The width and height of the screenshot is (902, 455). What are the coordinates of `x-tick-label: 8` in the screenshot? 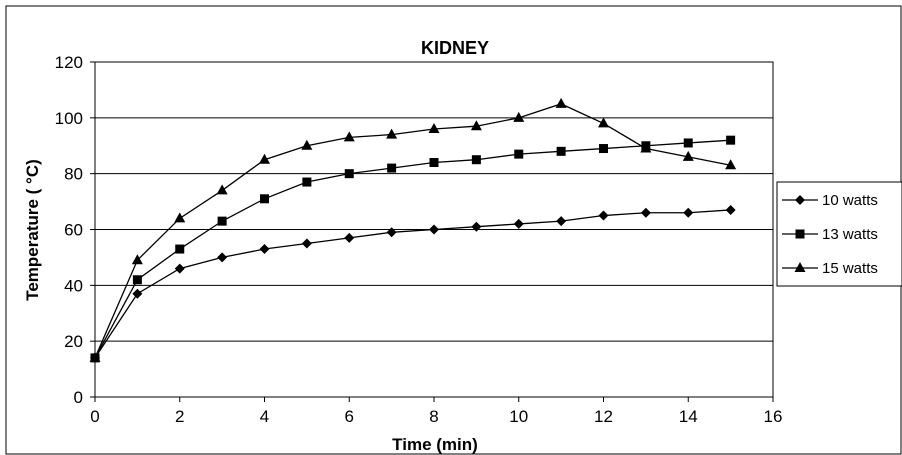 It's located at (433, 416).